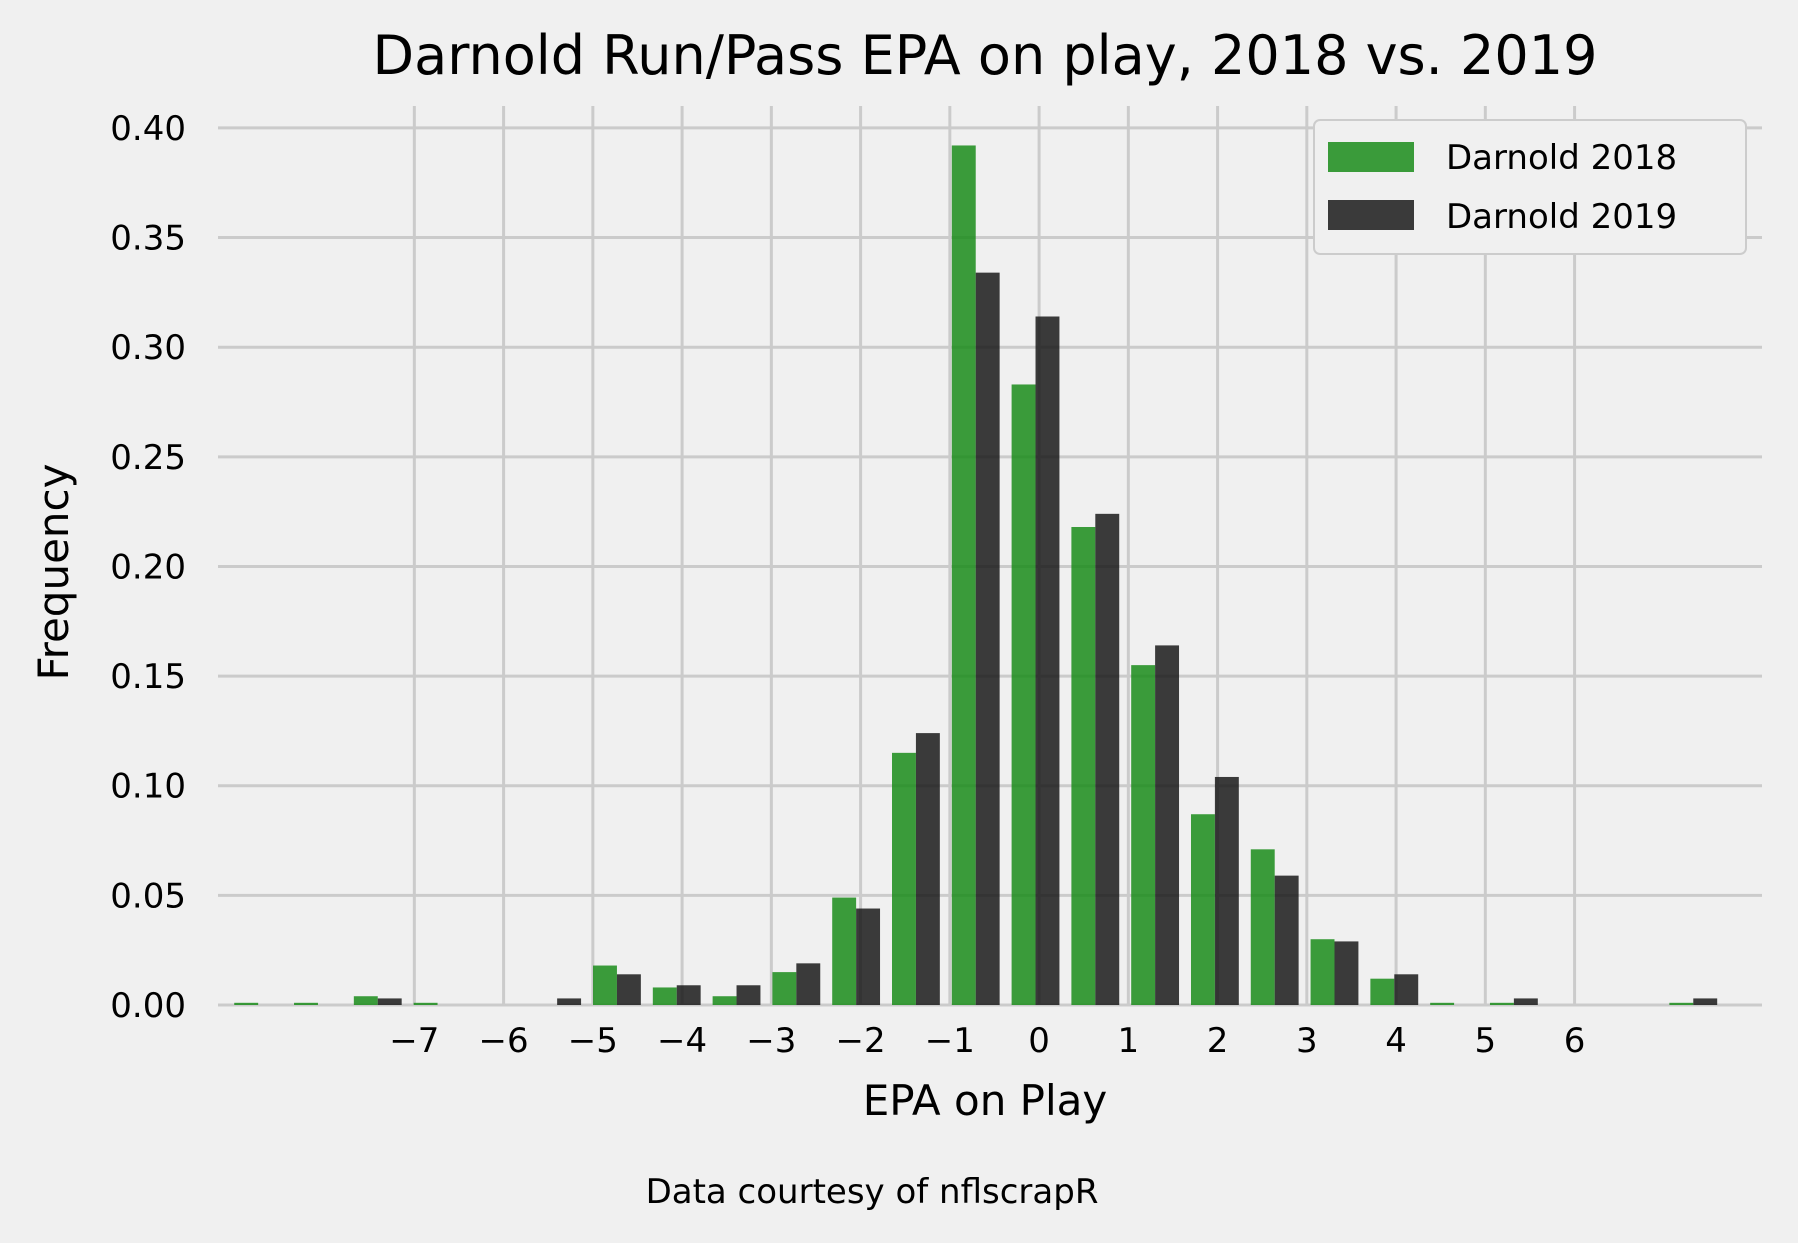 This screenshot has height=1243, width=1798. What do you see at coordinates (1039, 1041) in the screenshot?
I see `x-tick-label: 0` at bounding box center [1039, 1041].